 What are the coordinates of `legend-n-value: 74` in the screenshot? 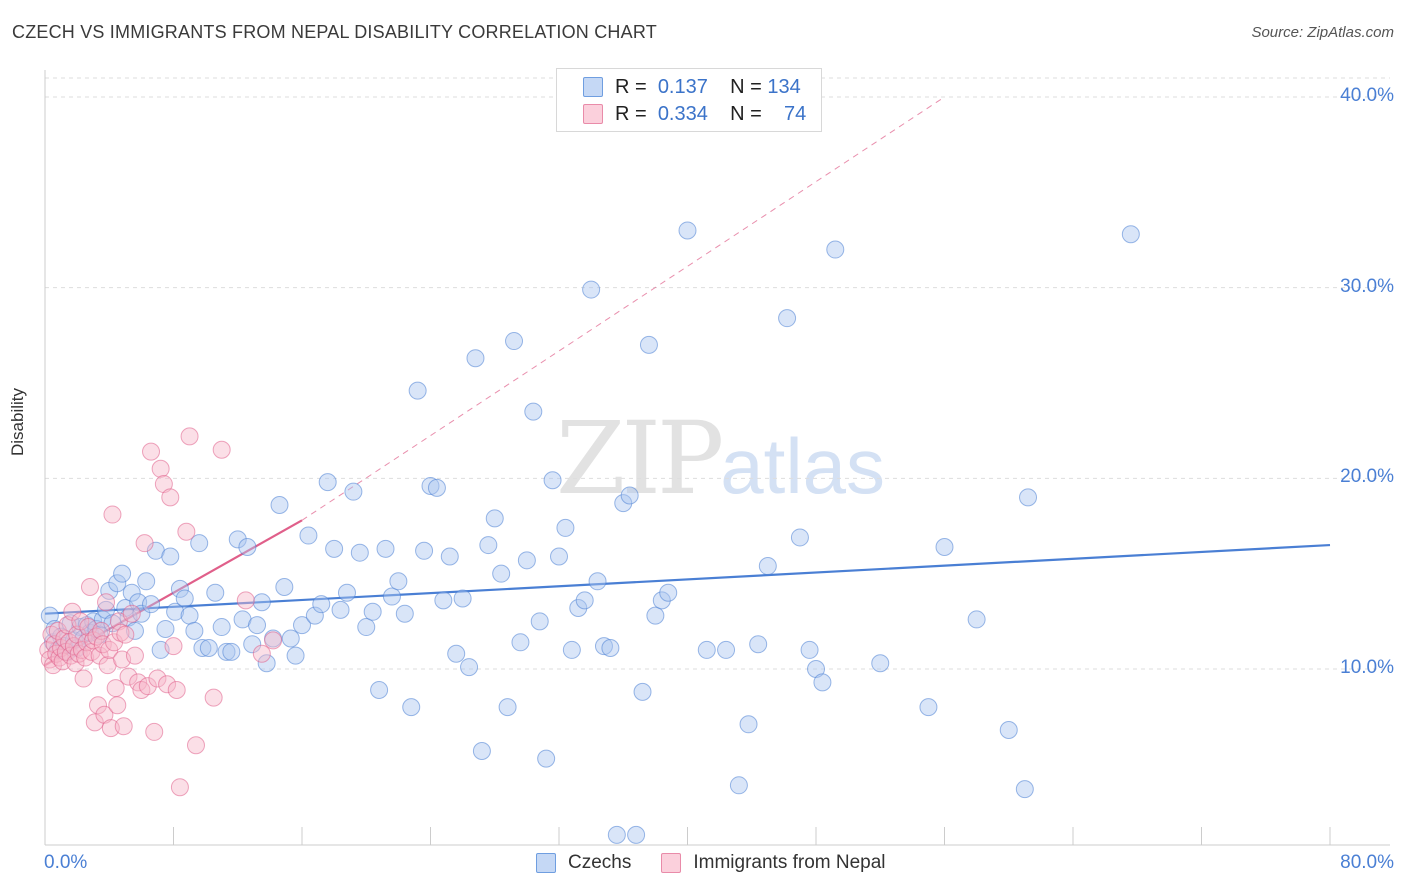 It's located at (795, 113).